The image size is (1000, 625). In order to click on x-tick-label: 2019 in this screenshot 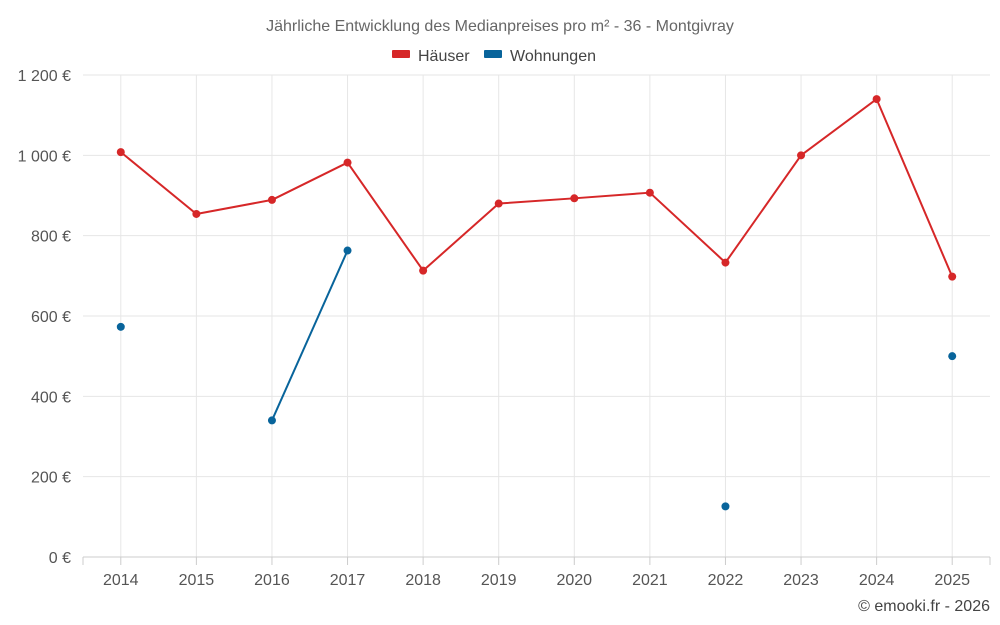, I will do `click(499, 580)`.